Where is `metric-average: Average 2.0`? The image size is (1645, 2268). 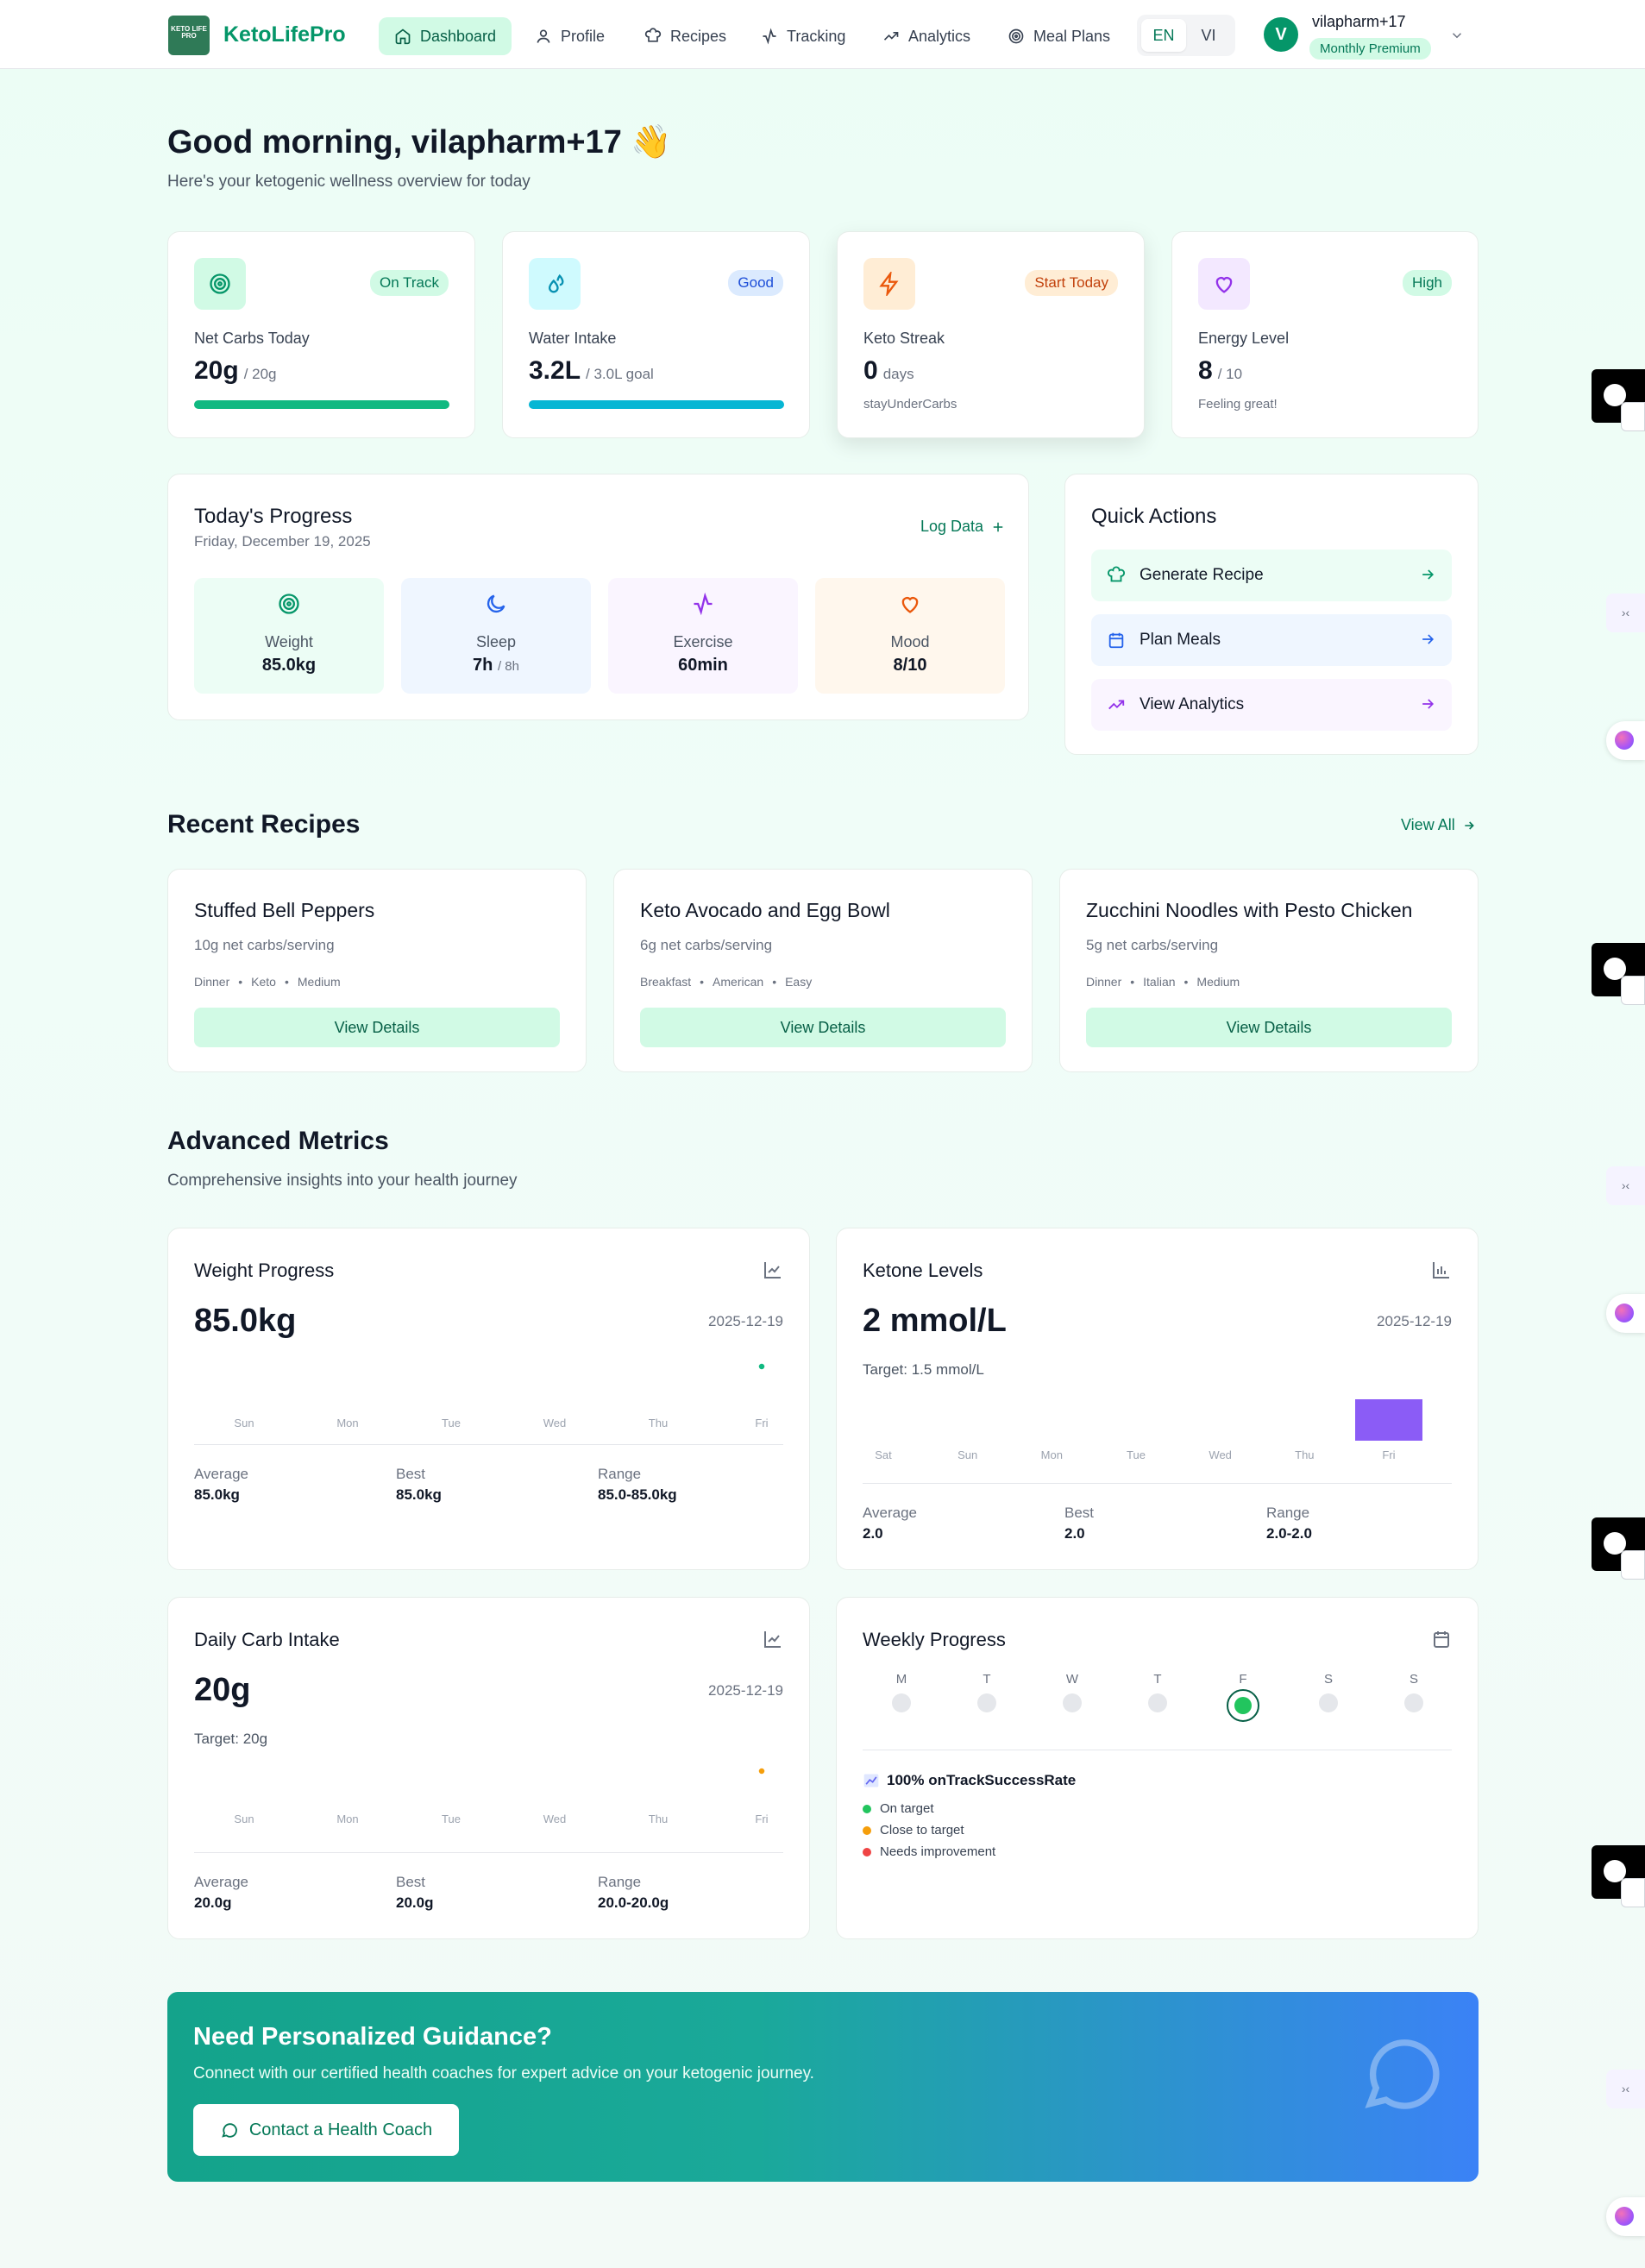
metric-average: Average 2.0 is located at coordinates (890, 1523).